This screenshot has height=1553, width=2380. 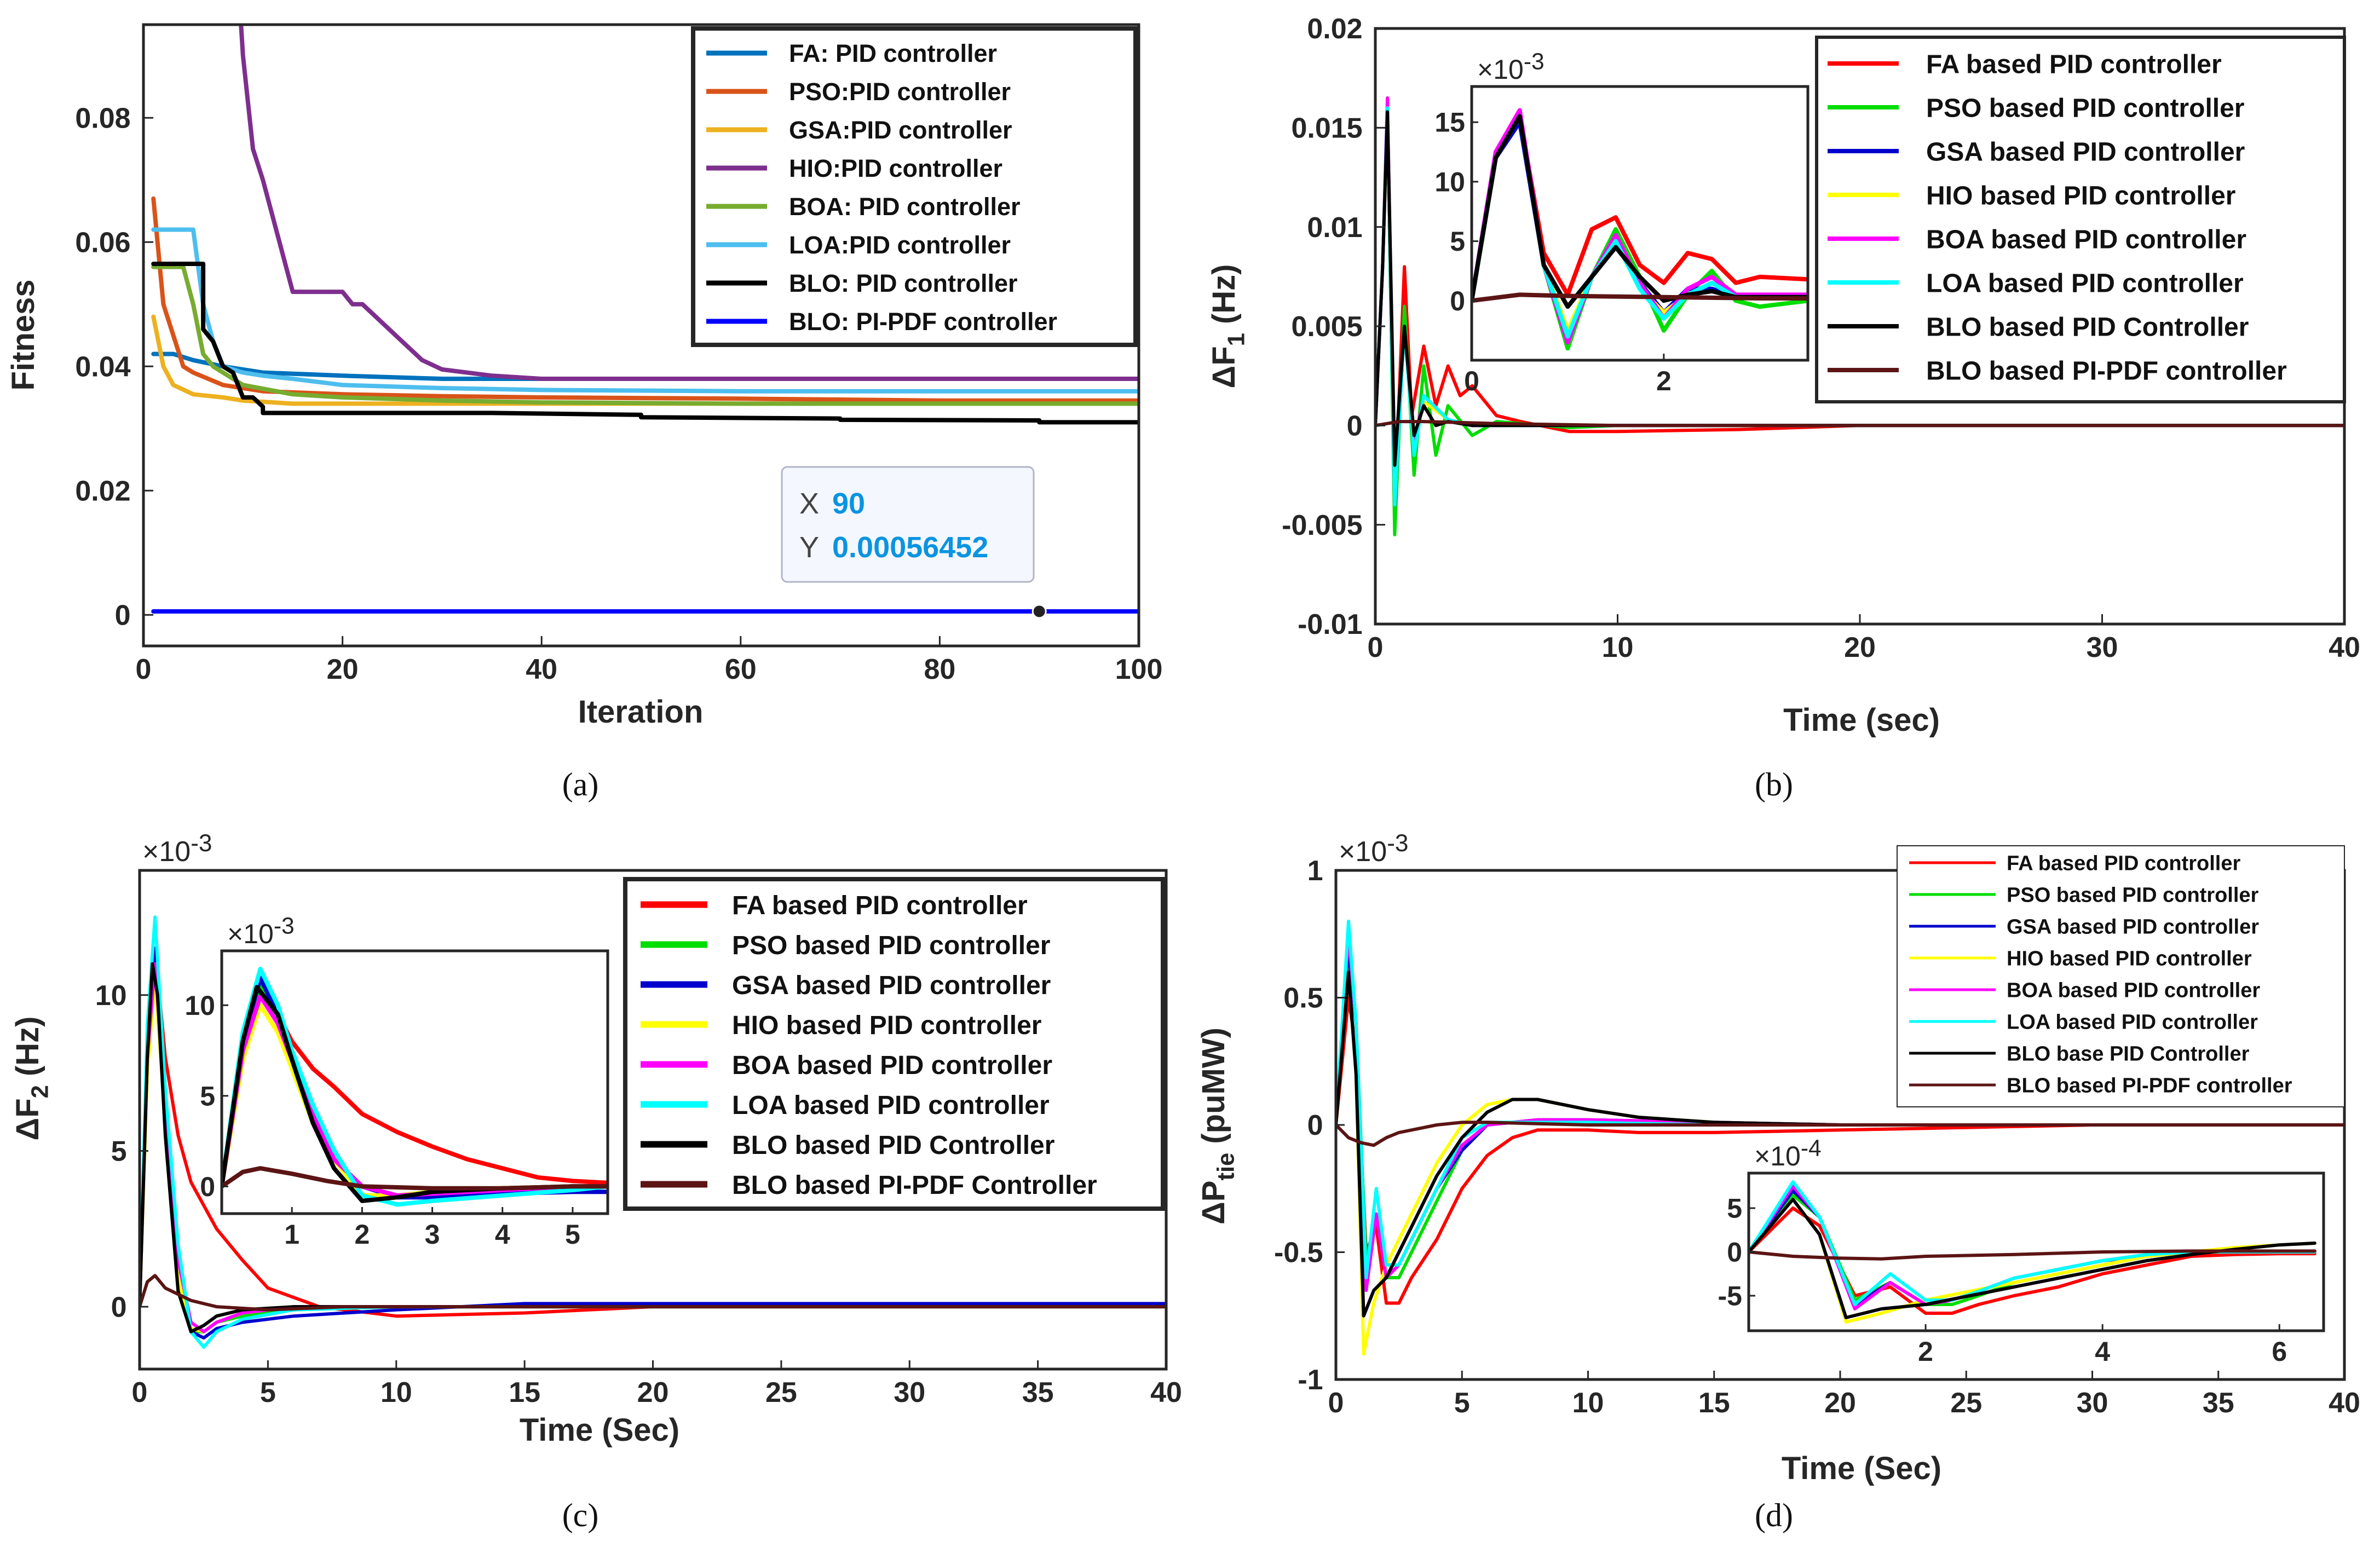 What do you see at coordinates (893, 53) in the screenshot?
I see `chart-a-legend-label: FA: PID controller` at bounding box center [893, 53].